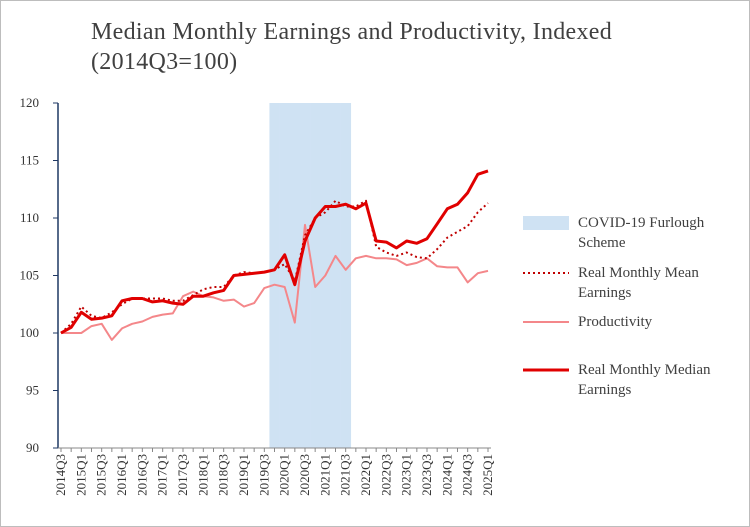 The image size is (750, 527). What do you see at coordinates (30, 102) in the screenshot?
I see `y-tick-label: 120` at bounding box center [30, 102].